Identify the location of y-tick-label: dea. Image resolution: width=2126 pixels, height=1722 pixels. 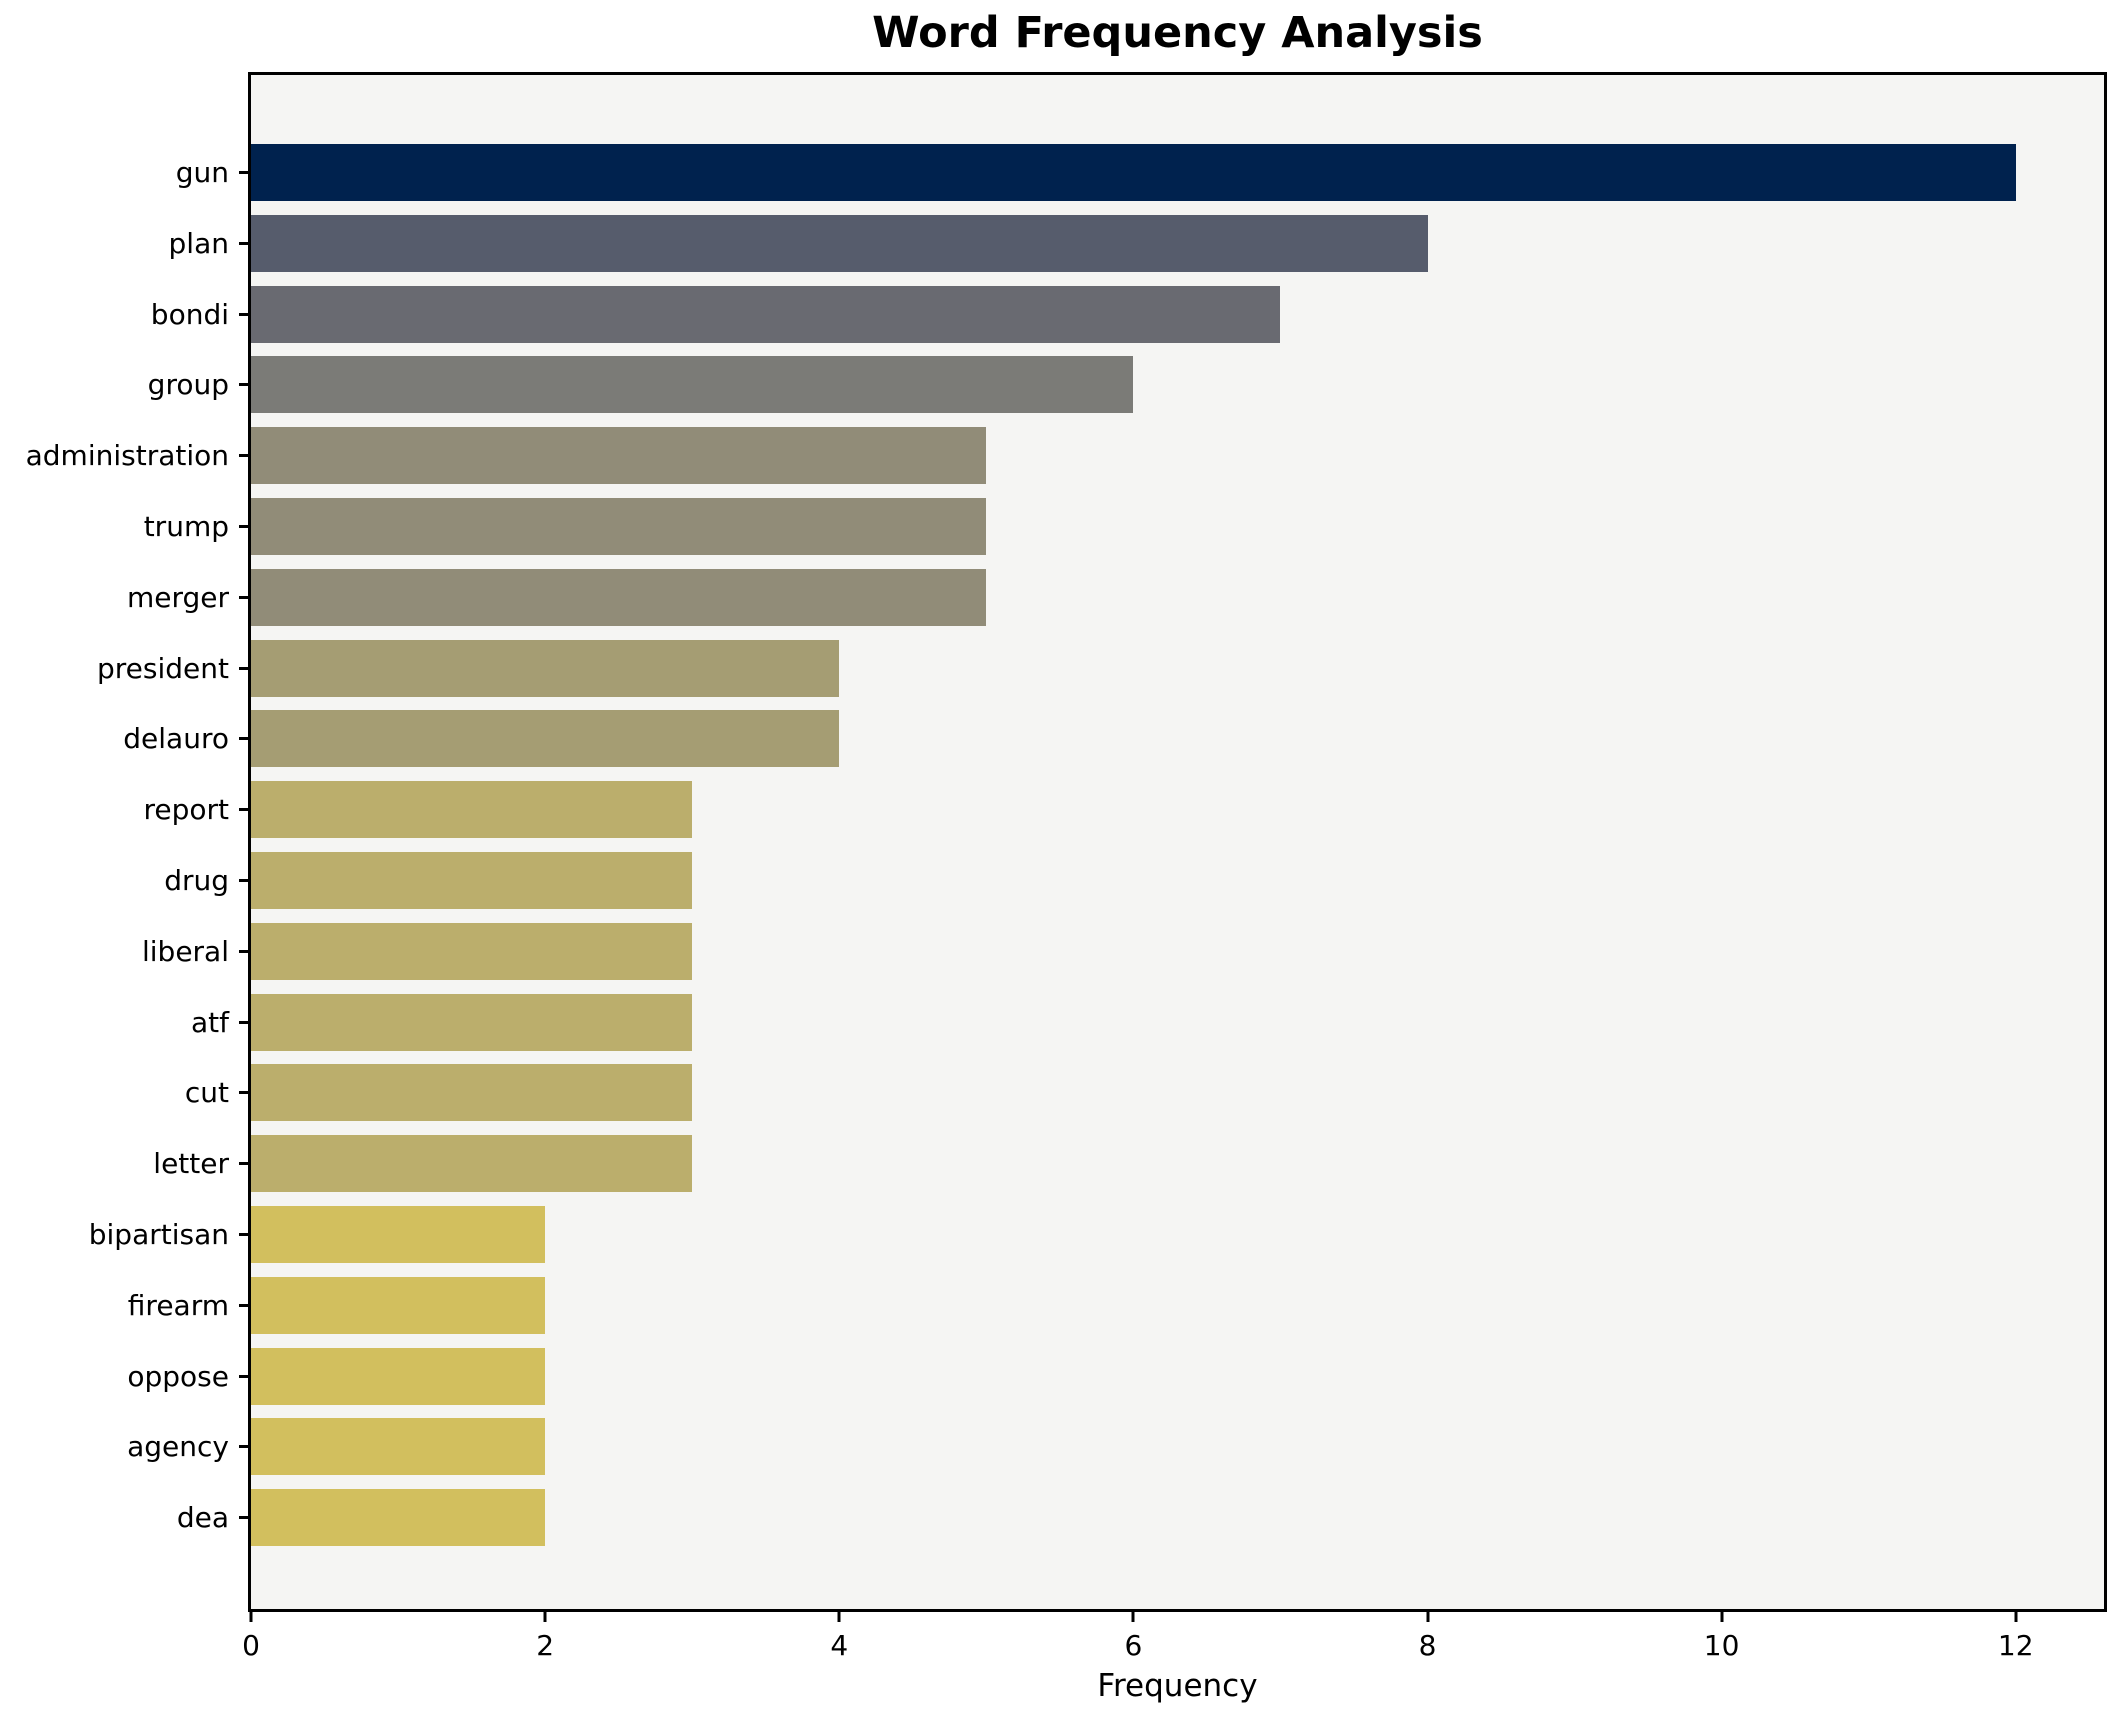
(202, 1518).